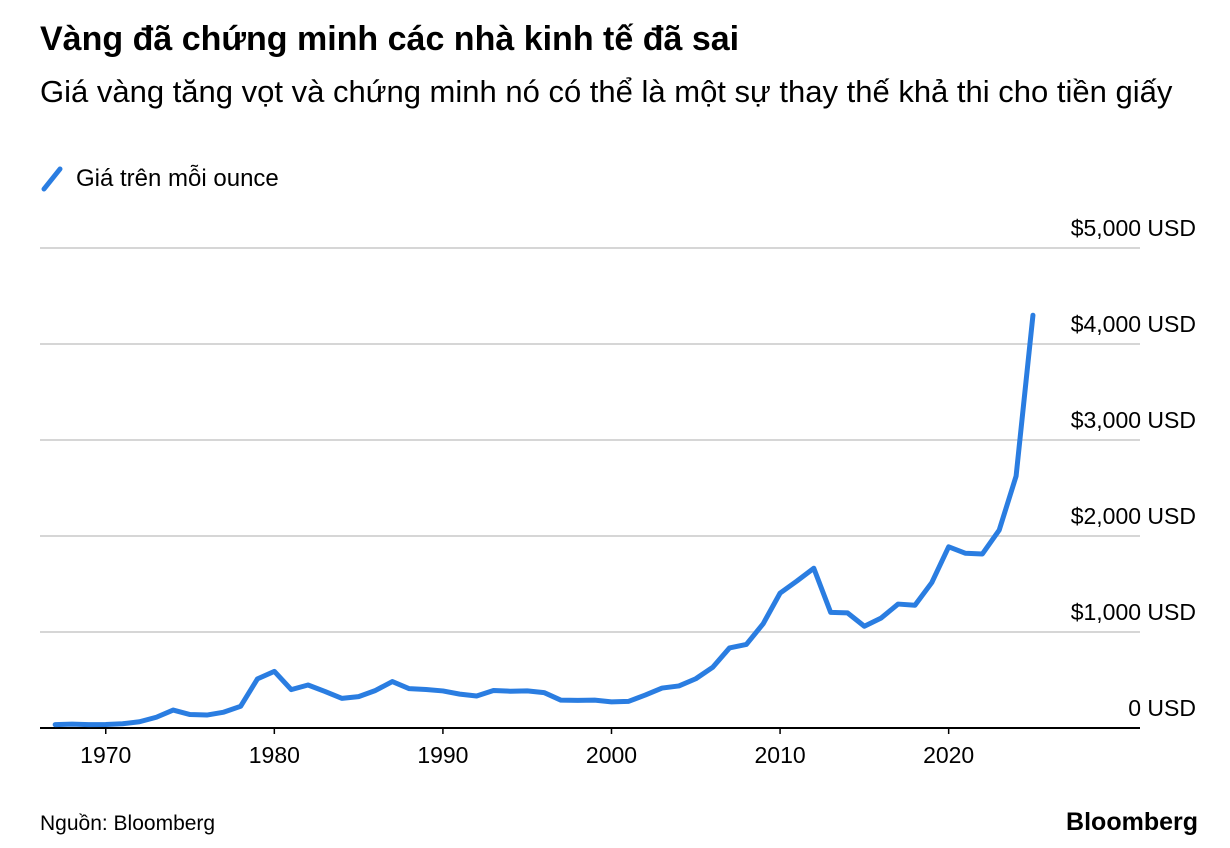  I want to click on x-tick-label: 2000, so click(611, 755).